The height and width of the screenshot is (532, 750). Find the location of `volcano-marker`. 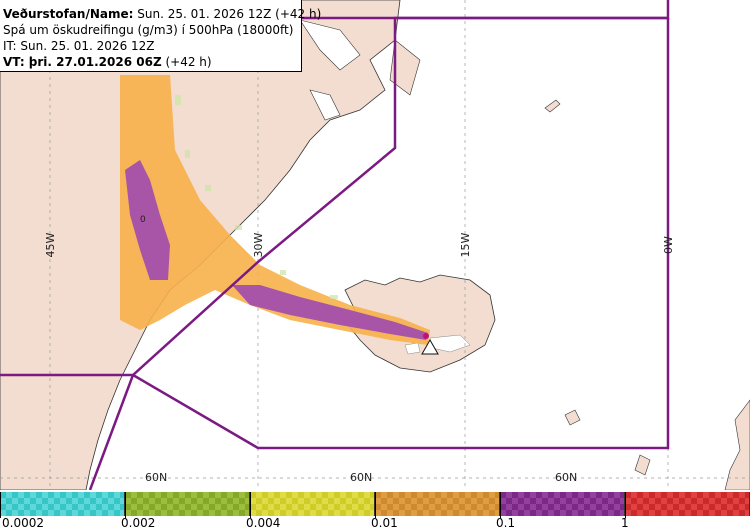

volcano-marker is located at coordinates (426, 336).